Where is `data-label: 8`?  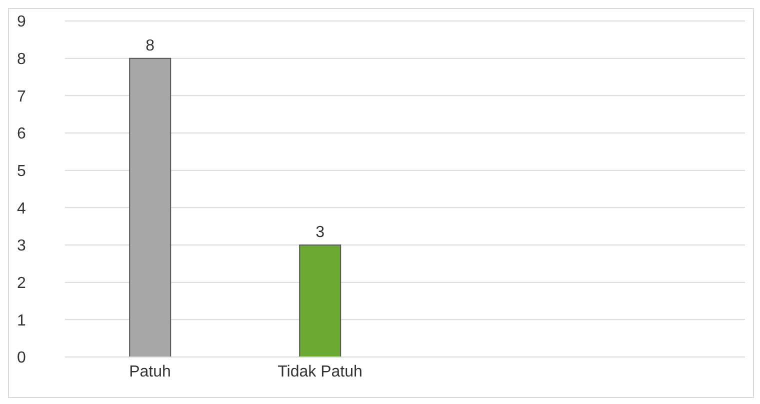
data-label: 8 is located at coordinates (150, 45).